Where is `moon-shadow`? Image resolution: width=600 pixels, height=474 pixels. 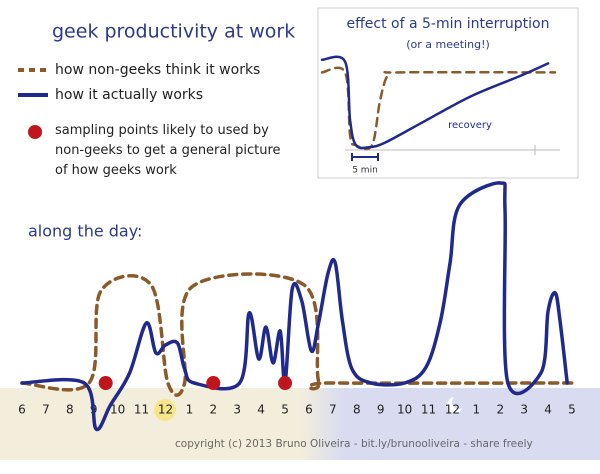 moon-shadow is located at coordinates (459, 402).